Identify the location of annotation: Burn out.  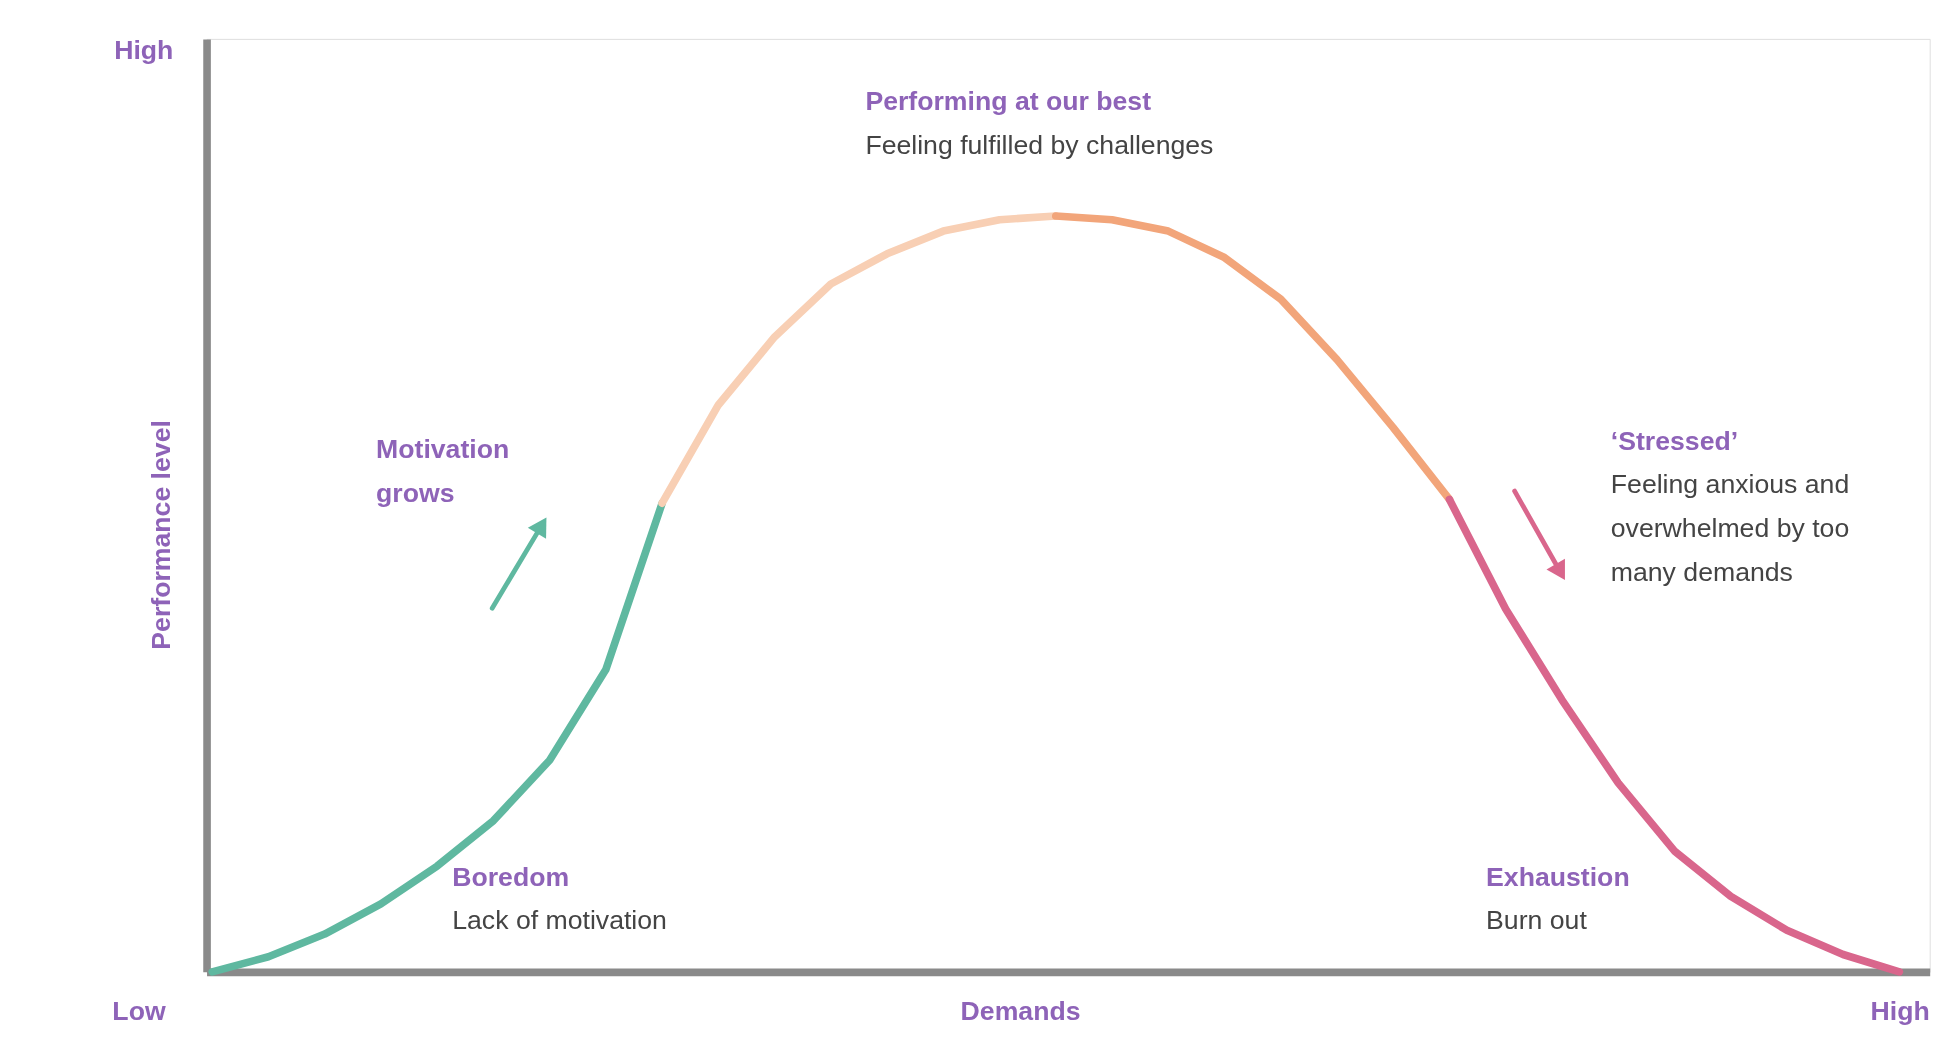
(1537, 920).